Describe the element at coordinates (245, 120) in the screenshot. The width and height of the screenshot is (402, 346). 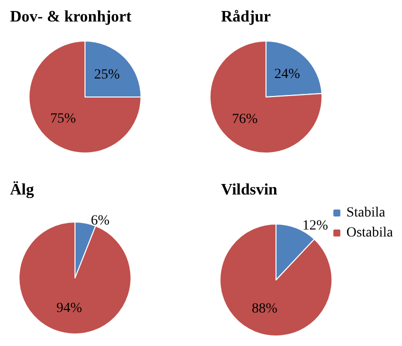
I see `data-label: 76%` at that location.